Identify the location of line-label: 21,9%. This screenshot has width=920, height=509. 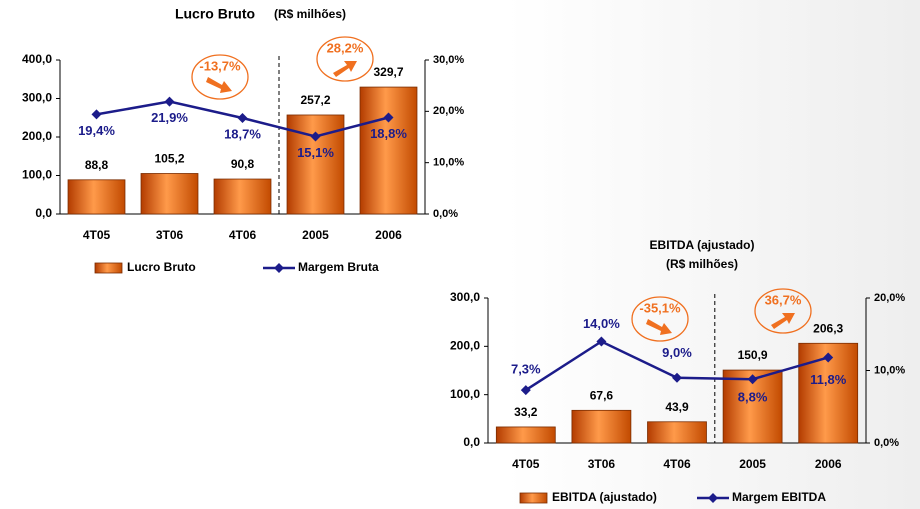
(169, 117).